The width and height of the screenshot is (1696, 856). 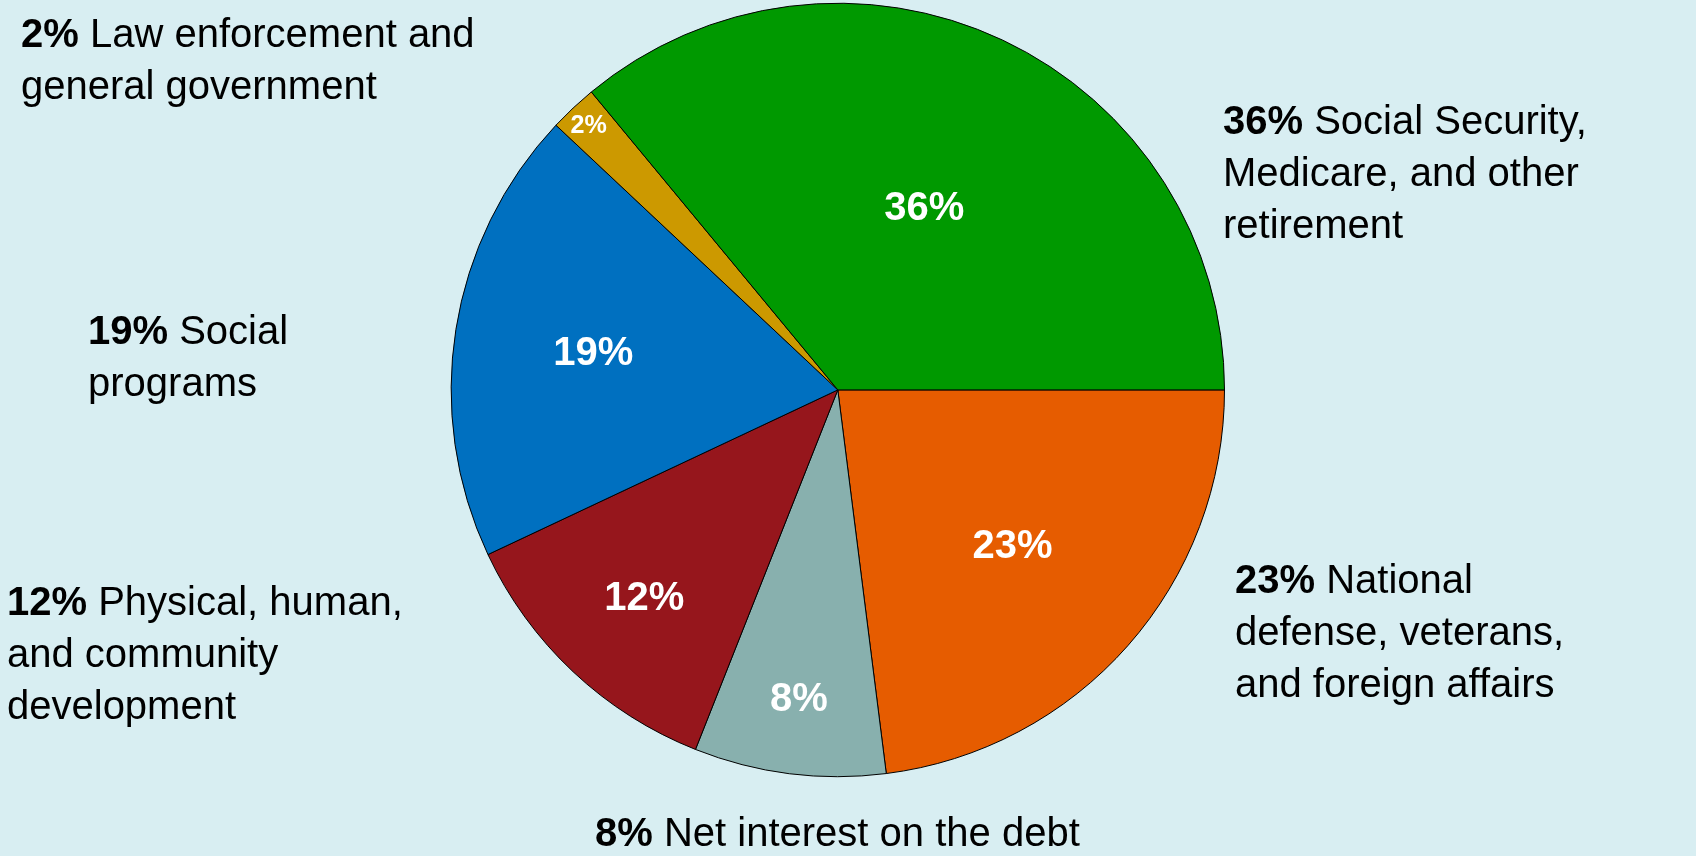 What do you see at coordinates (1263, 120) in the screenshot?
I see `text: 36%` at bounding box center [1263, 120].